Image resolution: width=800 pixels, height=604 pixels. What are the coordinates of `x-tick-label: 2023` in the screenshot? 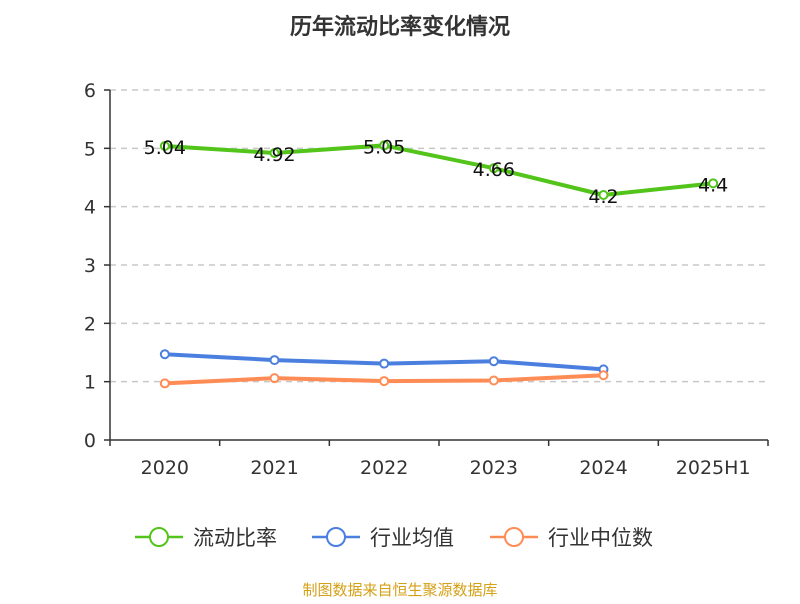 It's located at (494, 468).